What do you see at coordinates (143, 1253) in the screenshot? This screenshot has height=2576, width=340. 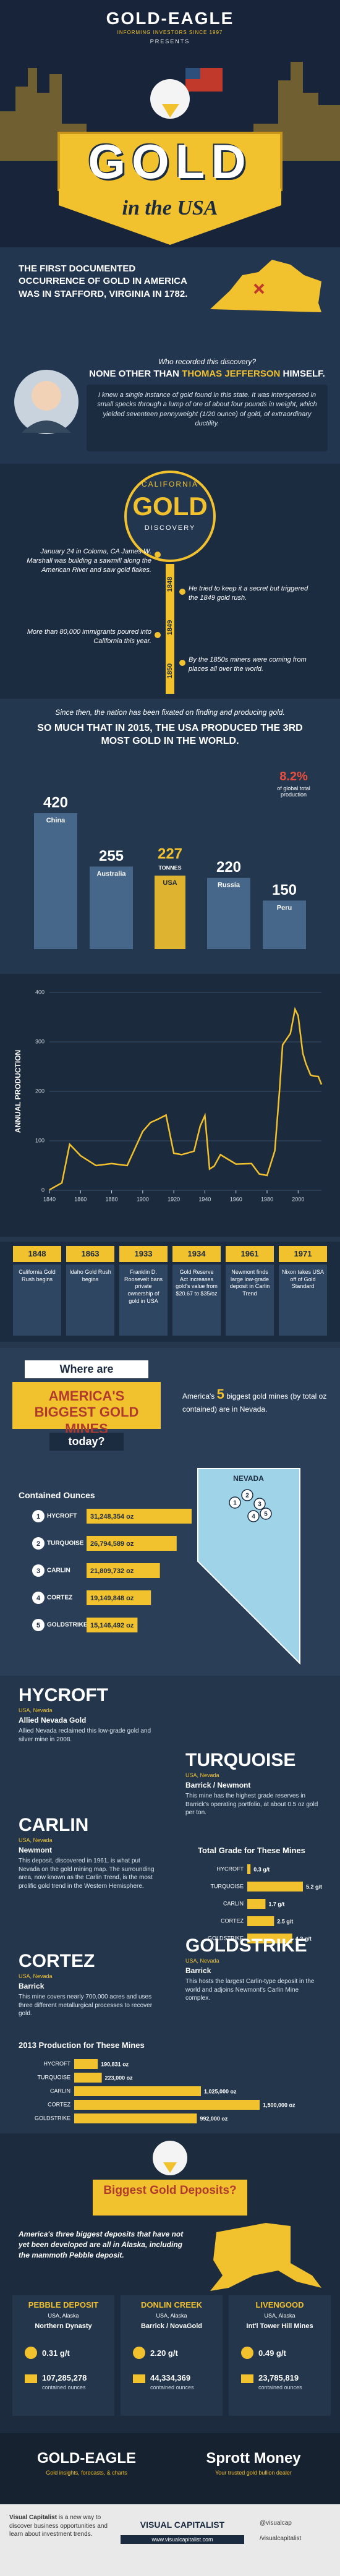 I see `timeline-year: 1933` at bounding box center [143, 1253].